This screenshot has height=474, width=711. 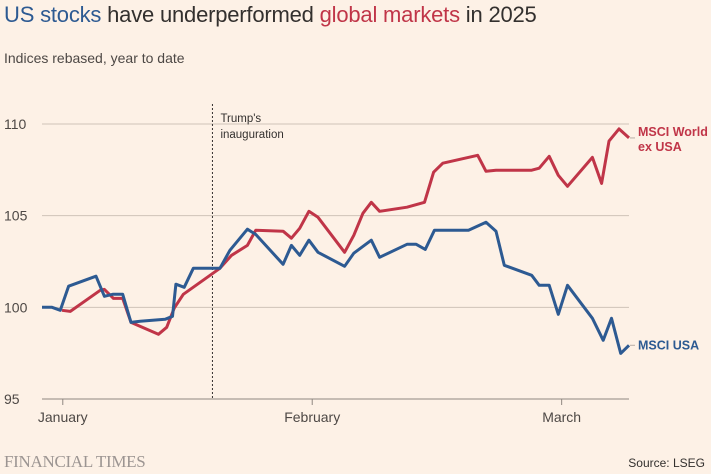 I want to click on series-label: MSCI USA, so click(x=668, y=345).